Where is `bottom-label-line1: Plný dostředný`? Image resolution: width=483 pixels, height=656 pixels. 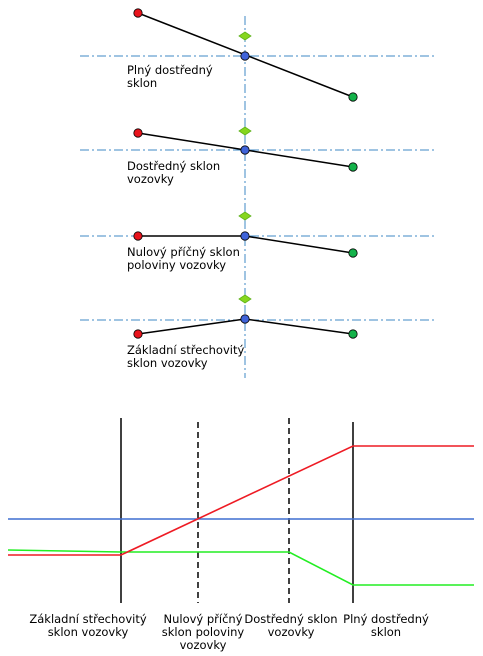 bottom-label-line1: Plný dostředný is located at coordinates (386, 619).